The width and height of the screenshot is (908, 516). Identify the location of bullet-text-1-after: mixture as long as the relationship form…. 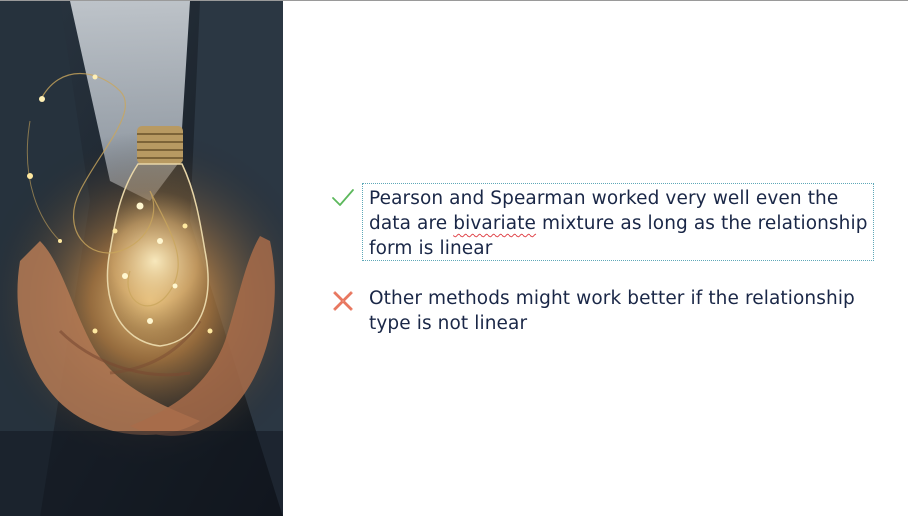
(618, 236).